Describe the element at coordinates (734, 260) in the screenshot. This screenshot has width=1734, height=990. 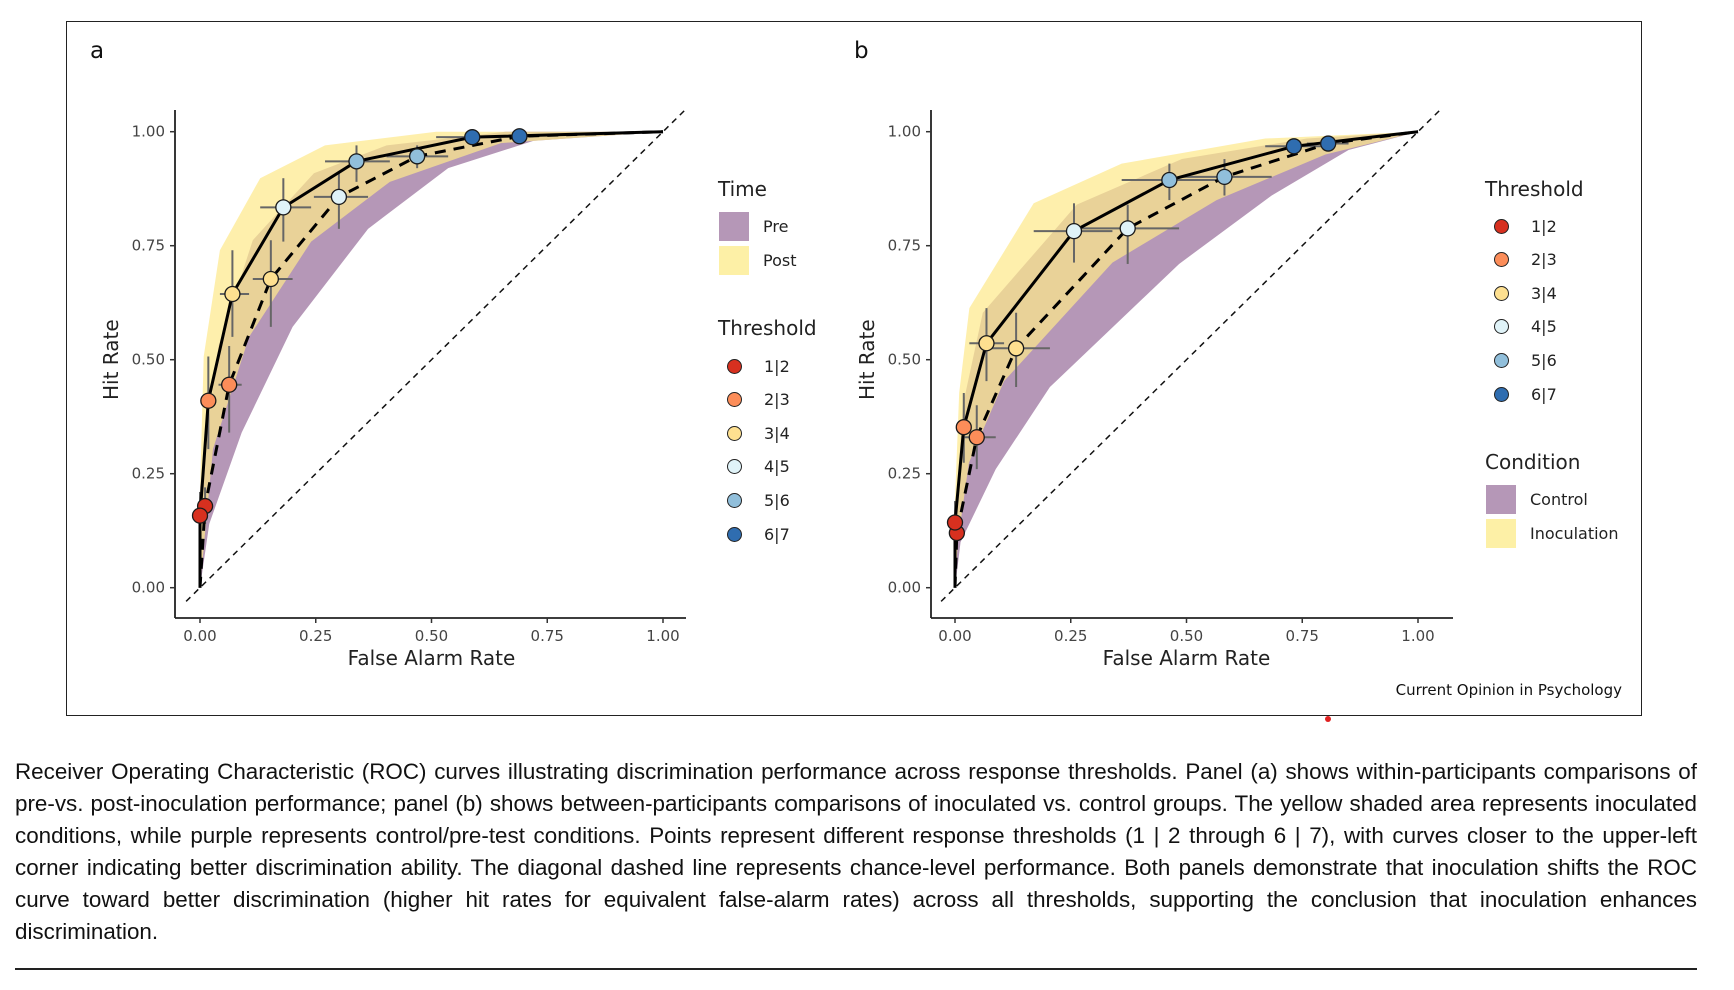
I see `post-swatch` at that location.